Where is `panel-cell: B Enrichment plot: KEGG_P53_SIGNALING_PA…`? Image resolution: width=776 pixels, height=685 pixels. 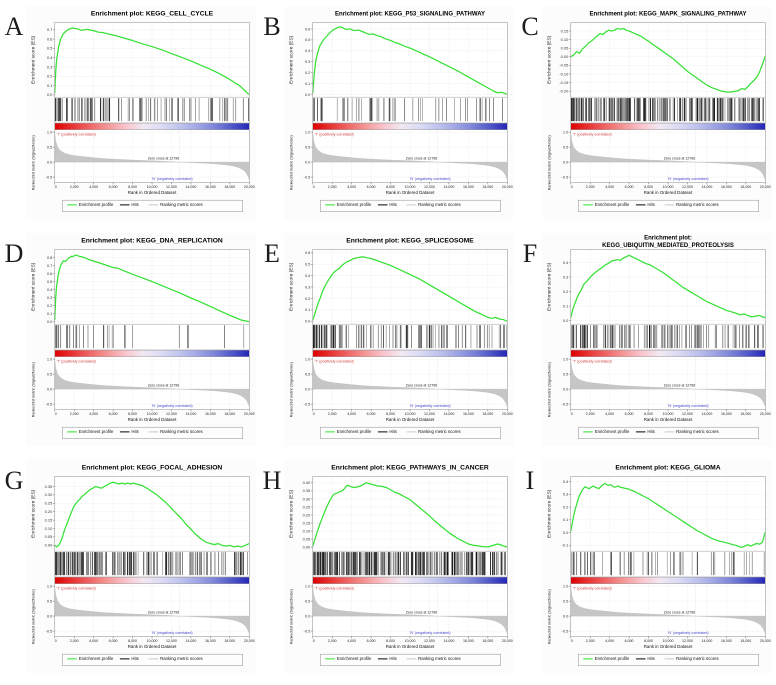
panel-cell: B Enrichment plot: KEGG_P53_SIGNALING_PA… is located at coordinates (389, 117).